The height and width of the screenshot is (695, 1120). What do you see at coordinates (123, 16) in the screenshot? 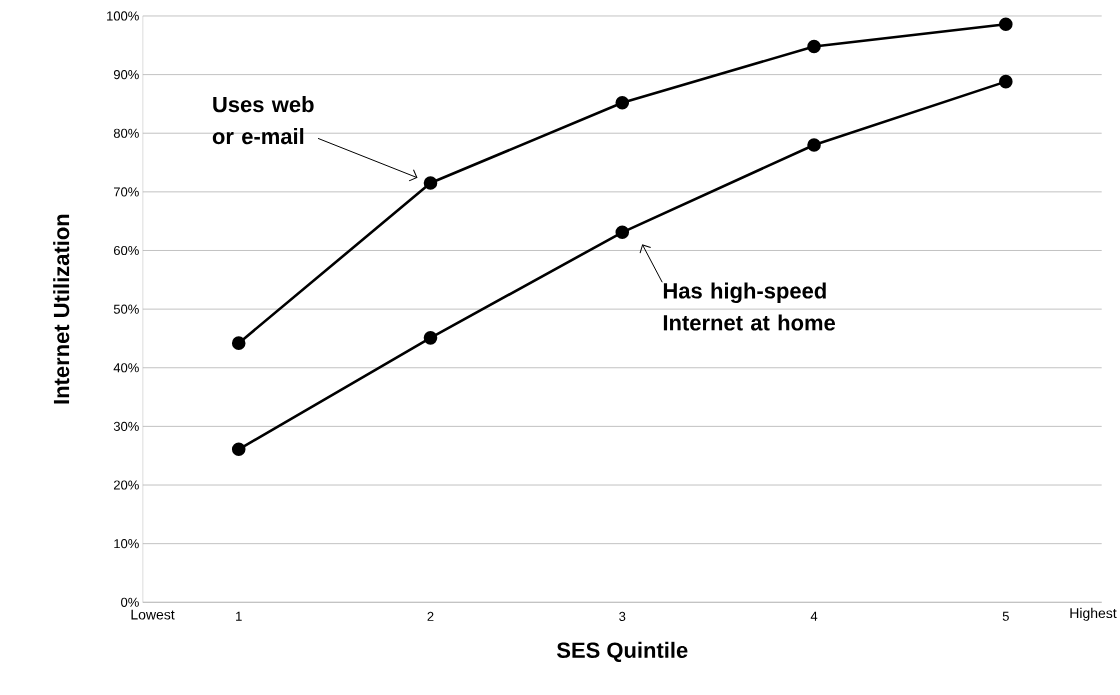
I see `y-tick-label: 100%` at bounding box center [123, 16].